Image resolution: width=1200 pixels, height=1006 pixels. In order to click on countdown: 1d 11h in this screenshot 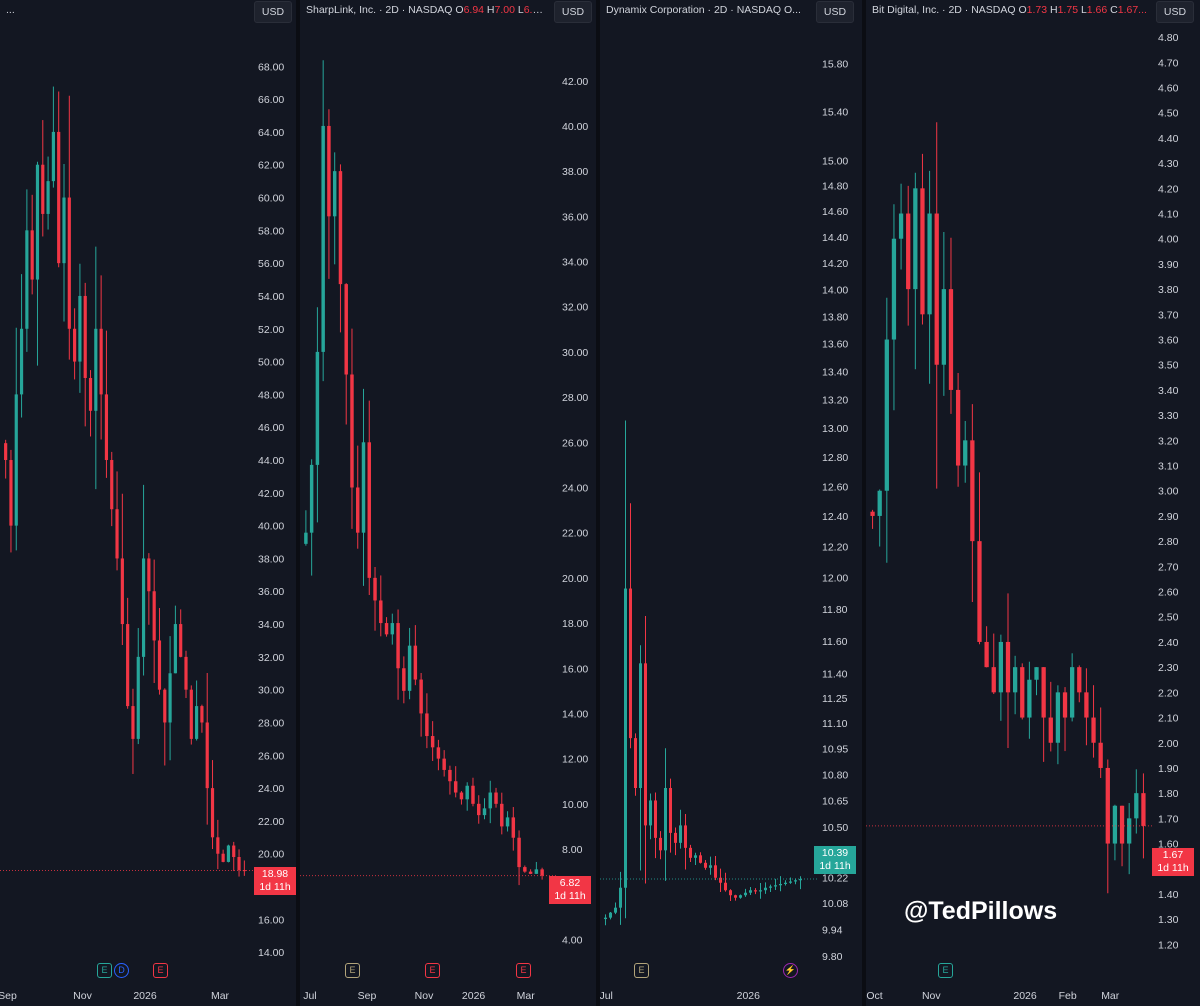, I will do `click(835, 866)`.